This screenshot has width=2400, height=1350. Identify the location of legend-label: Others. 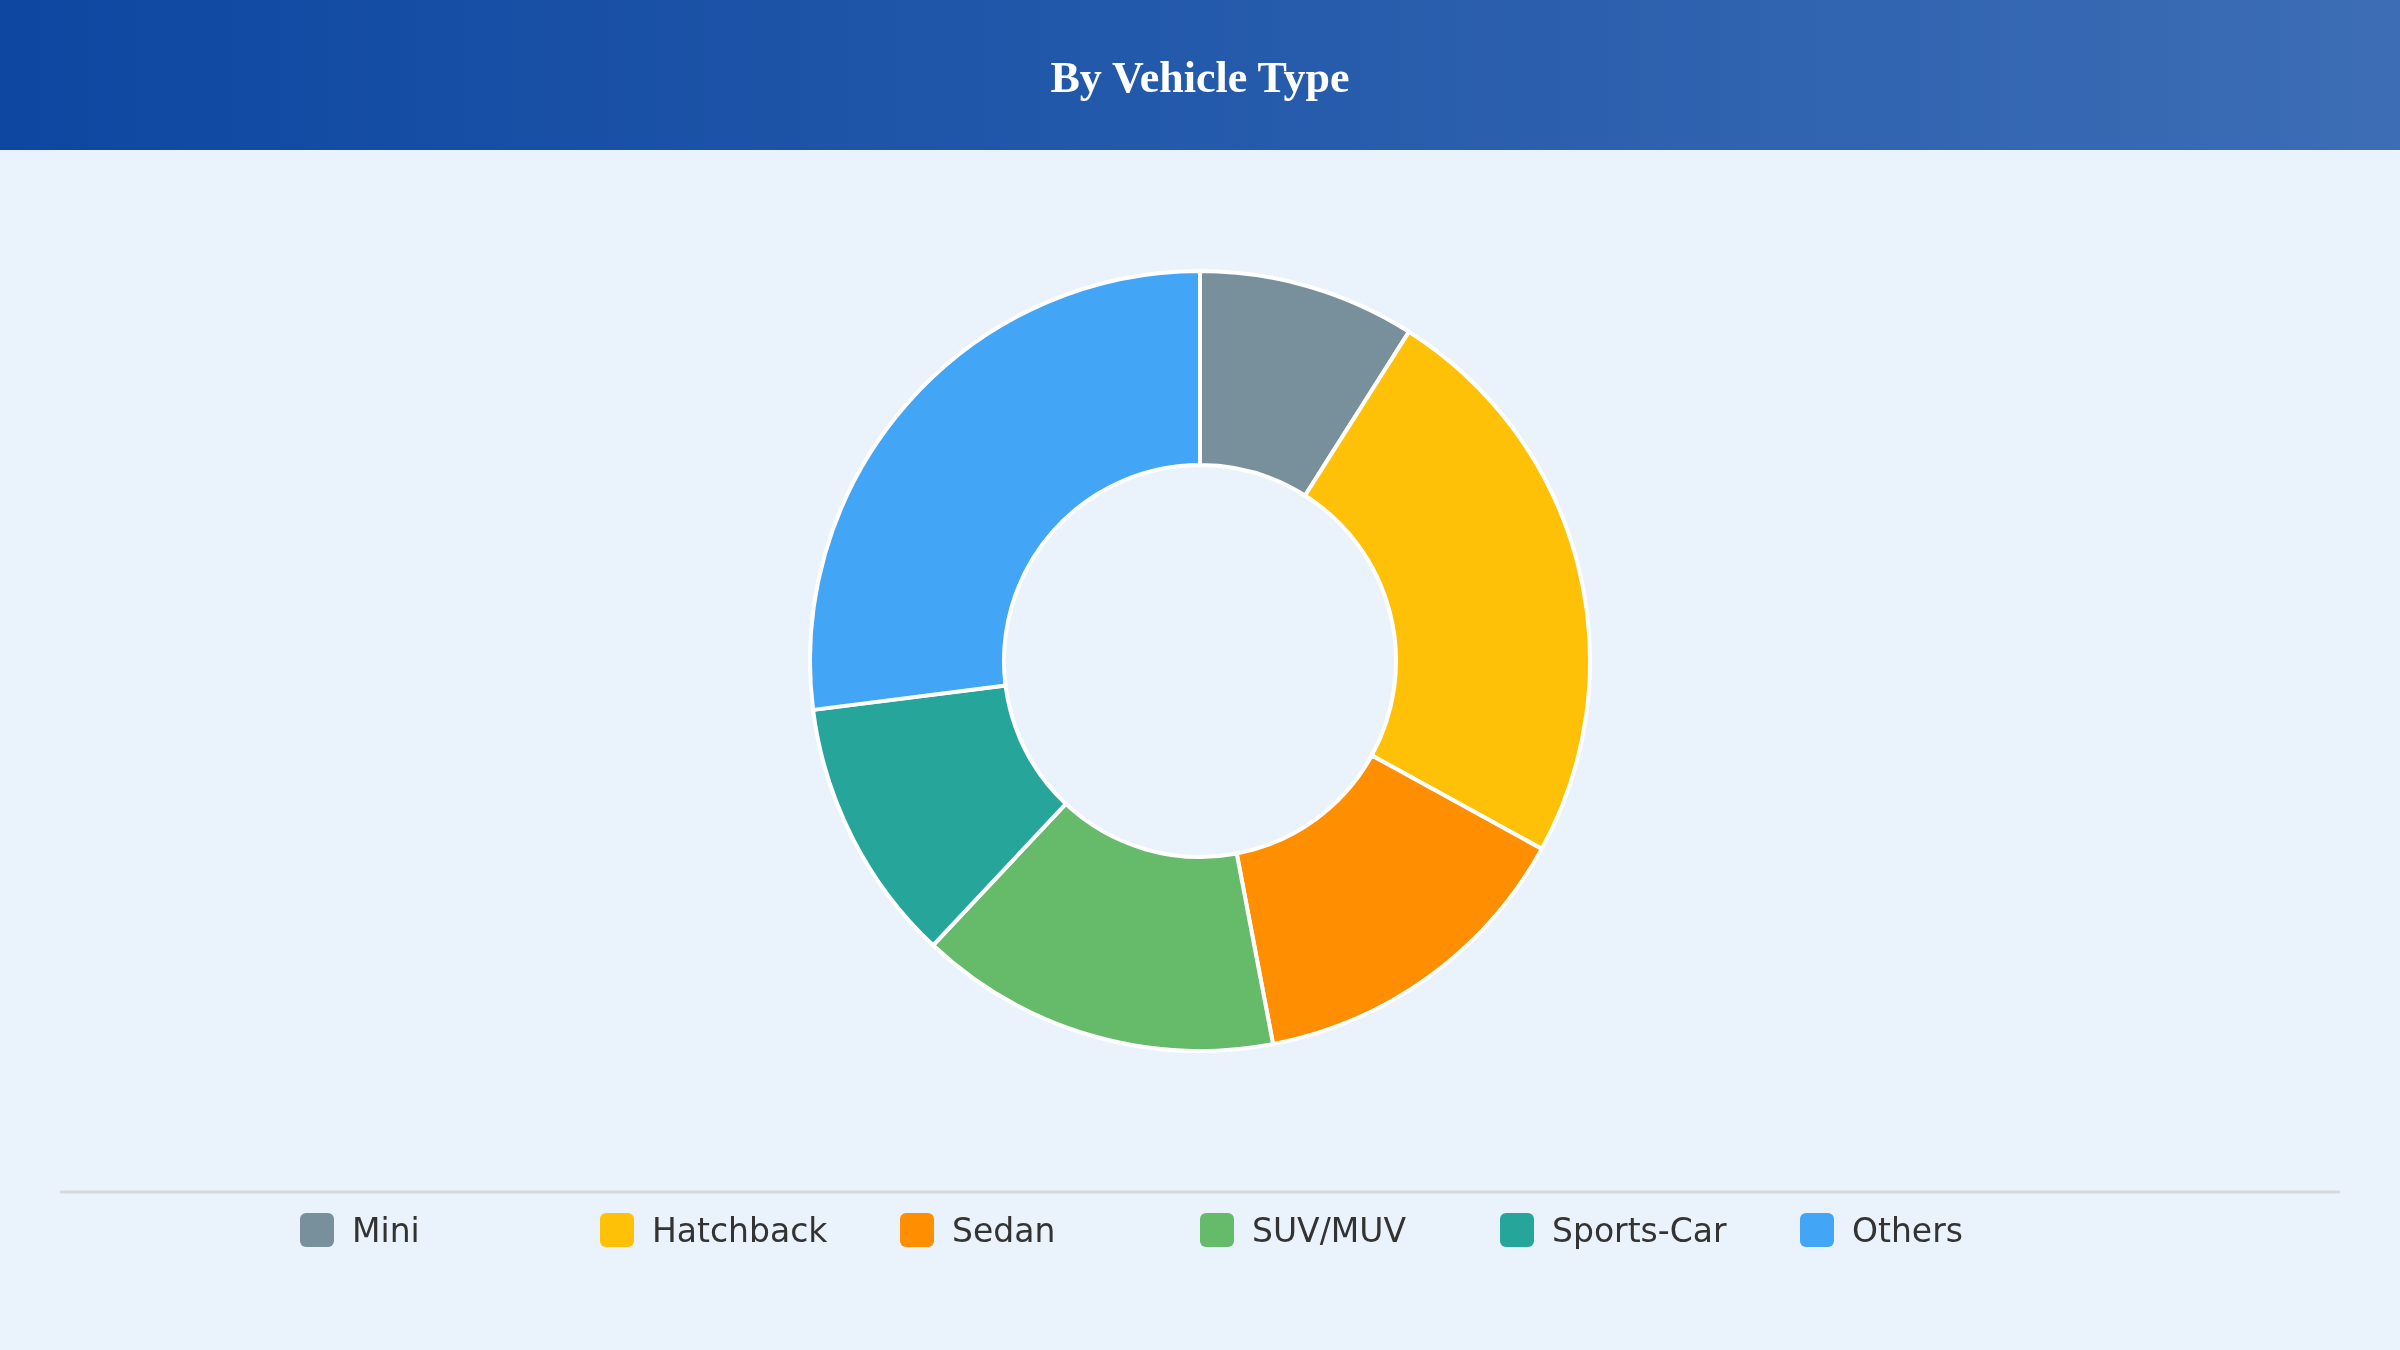
(1907, 1230).